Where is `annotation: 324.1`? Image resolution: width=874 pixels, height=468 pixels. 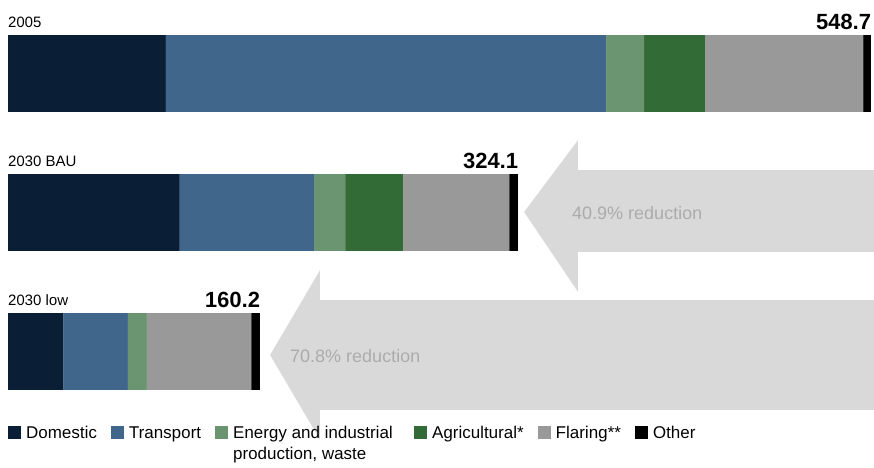 annotation: 324.1 is located at coordinates (490, 160).